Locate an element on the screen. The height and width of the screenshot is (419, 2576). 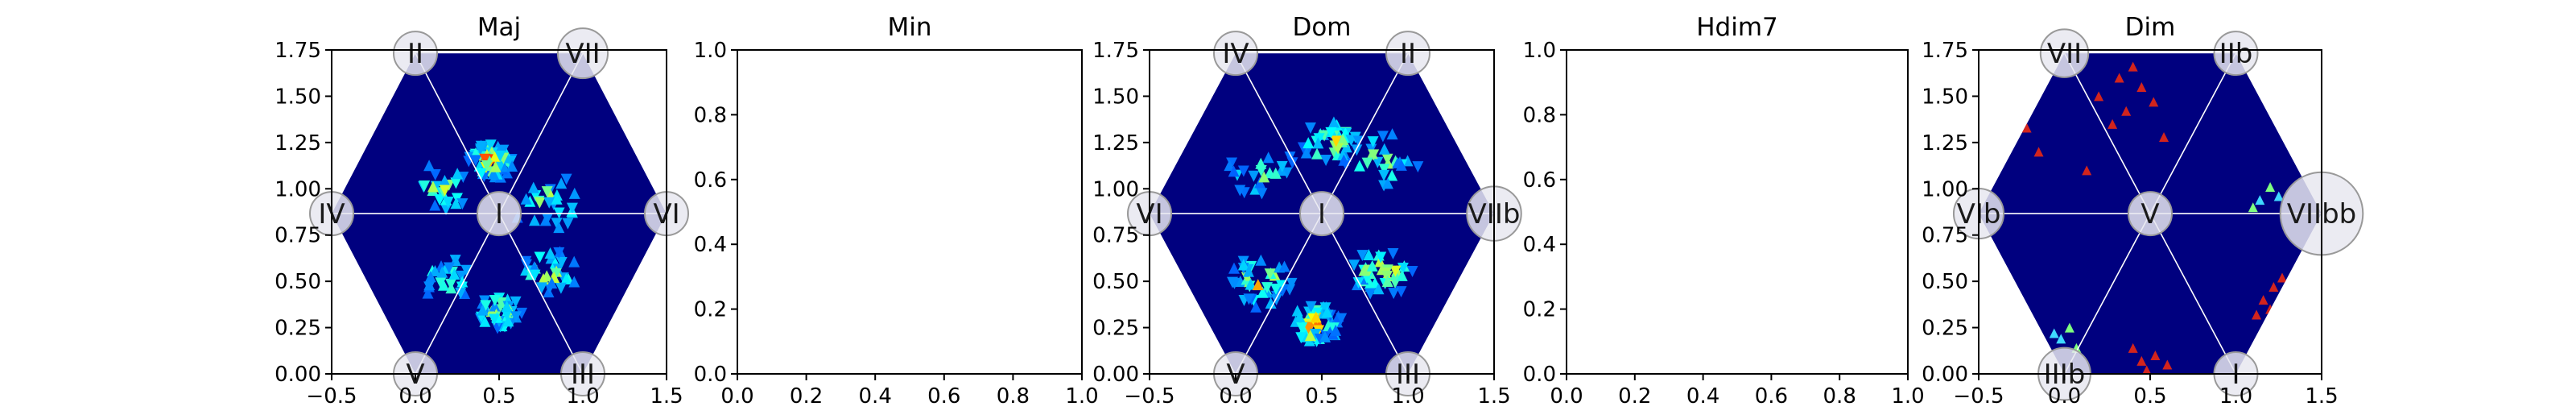
x-tick-label: 0.8 is located at coordinates (1013, 397).